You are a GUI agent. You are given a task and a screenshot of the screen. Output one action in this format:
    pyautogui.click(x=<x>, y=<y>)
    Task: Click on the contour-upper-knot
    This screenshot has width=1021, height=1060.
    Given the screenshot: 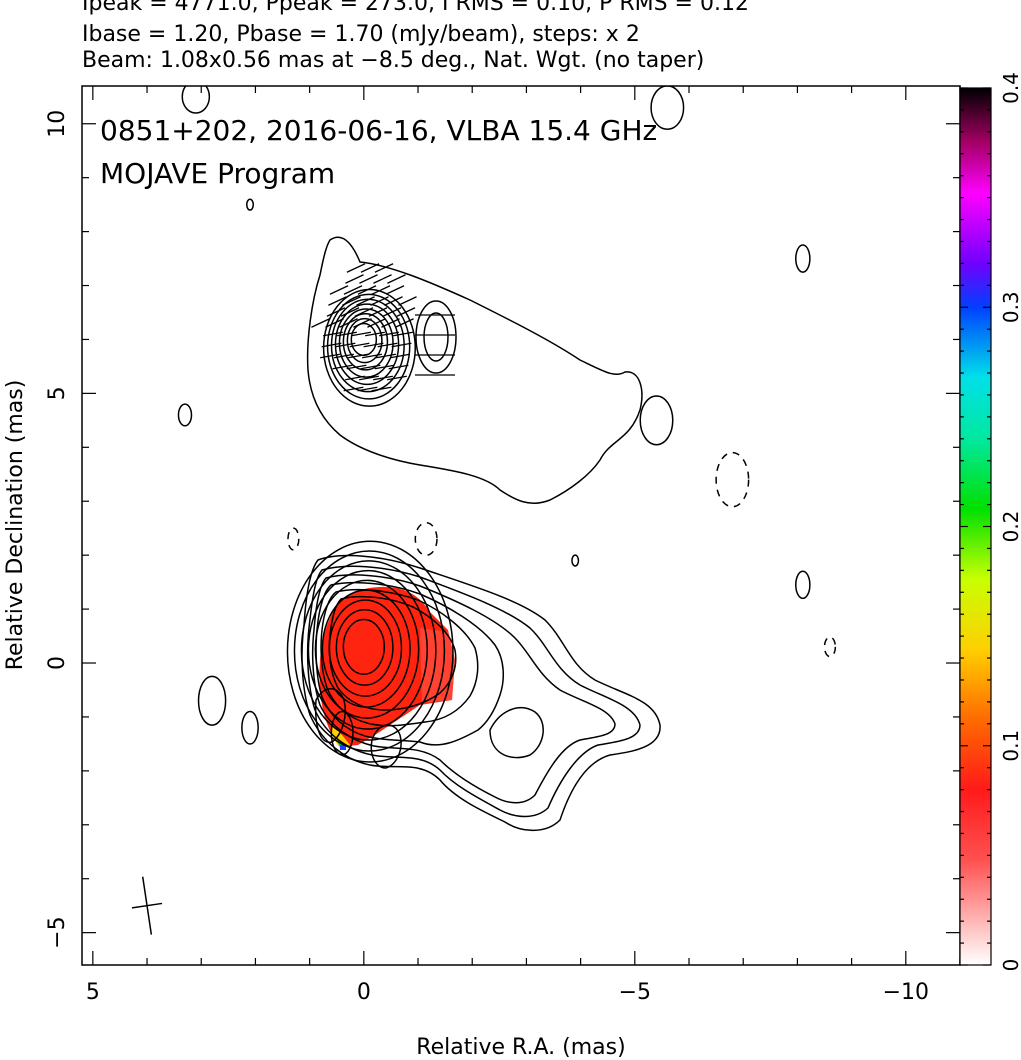 What is the action you would take?
    pyautogui.click(x=436, y=337)
    